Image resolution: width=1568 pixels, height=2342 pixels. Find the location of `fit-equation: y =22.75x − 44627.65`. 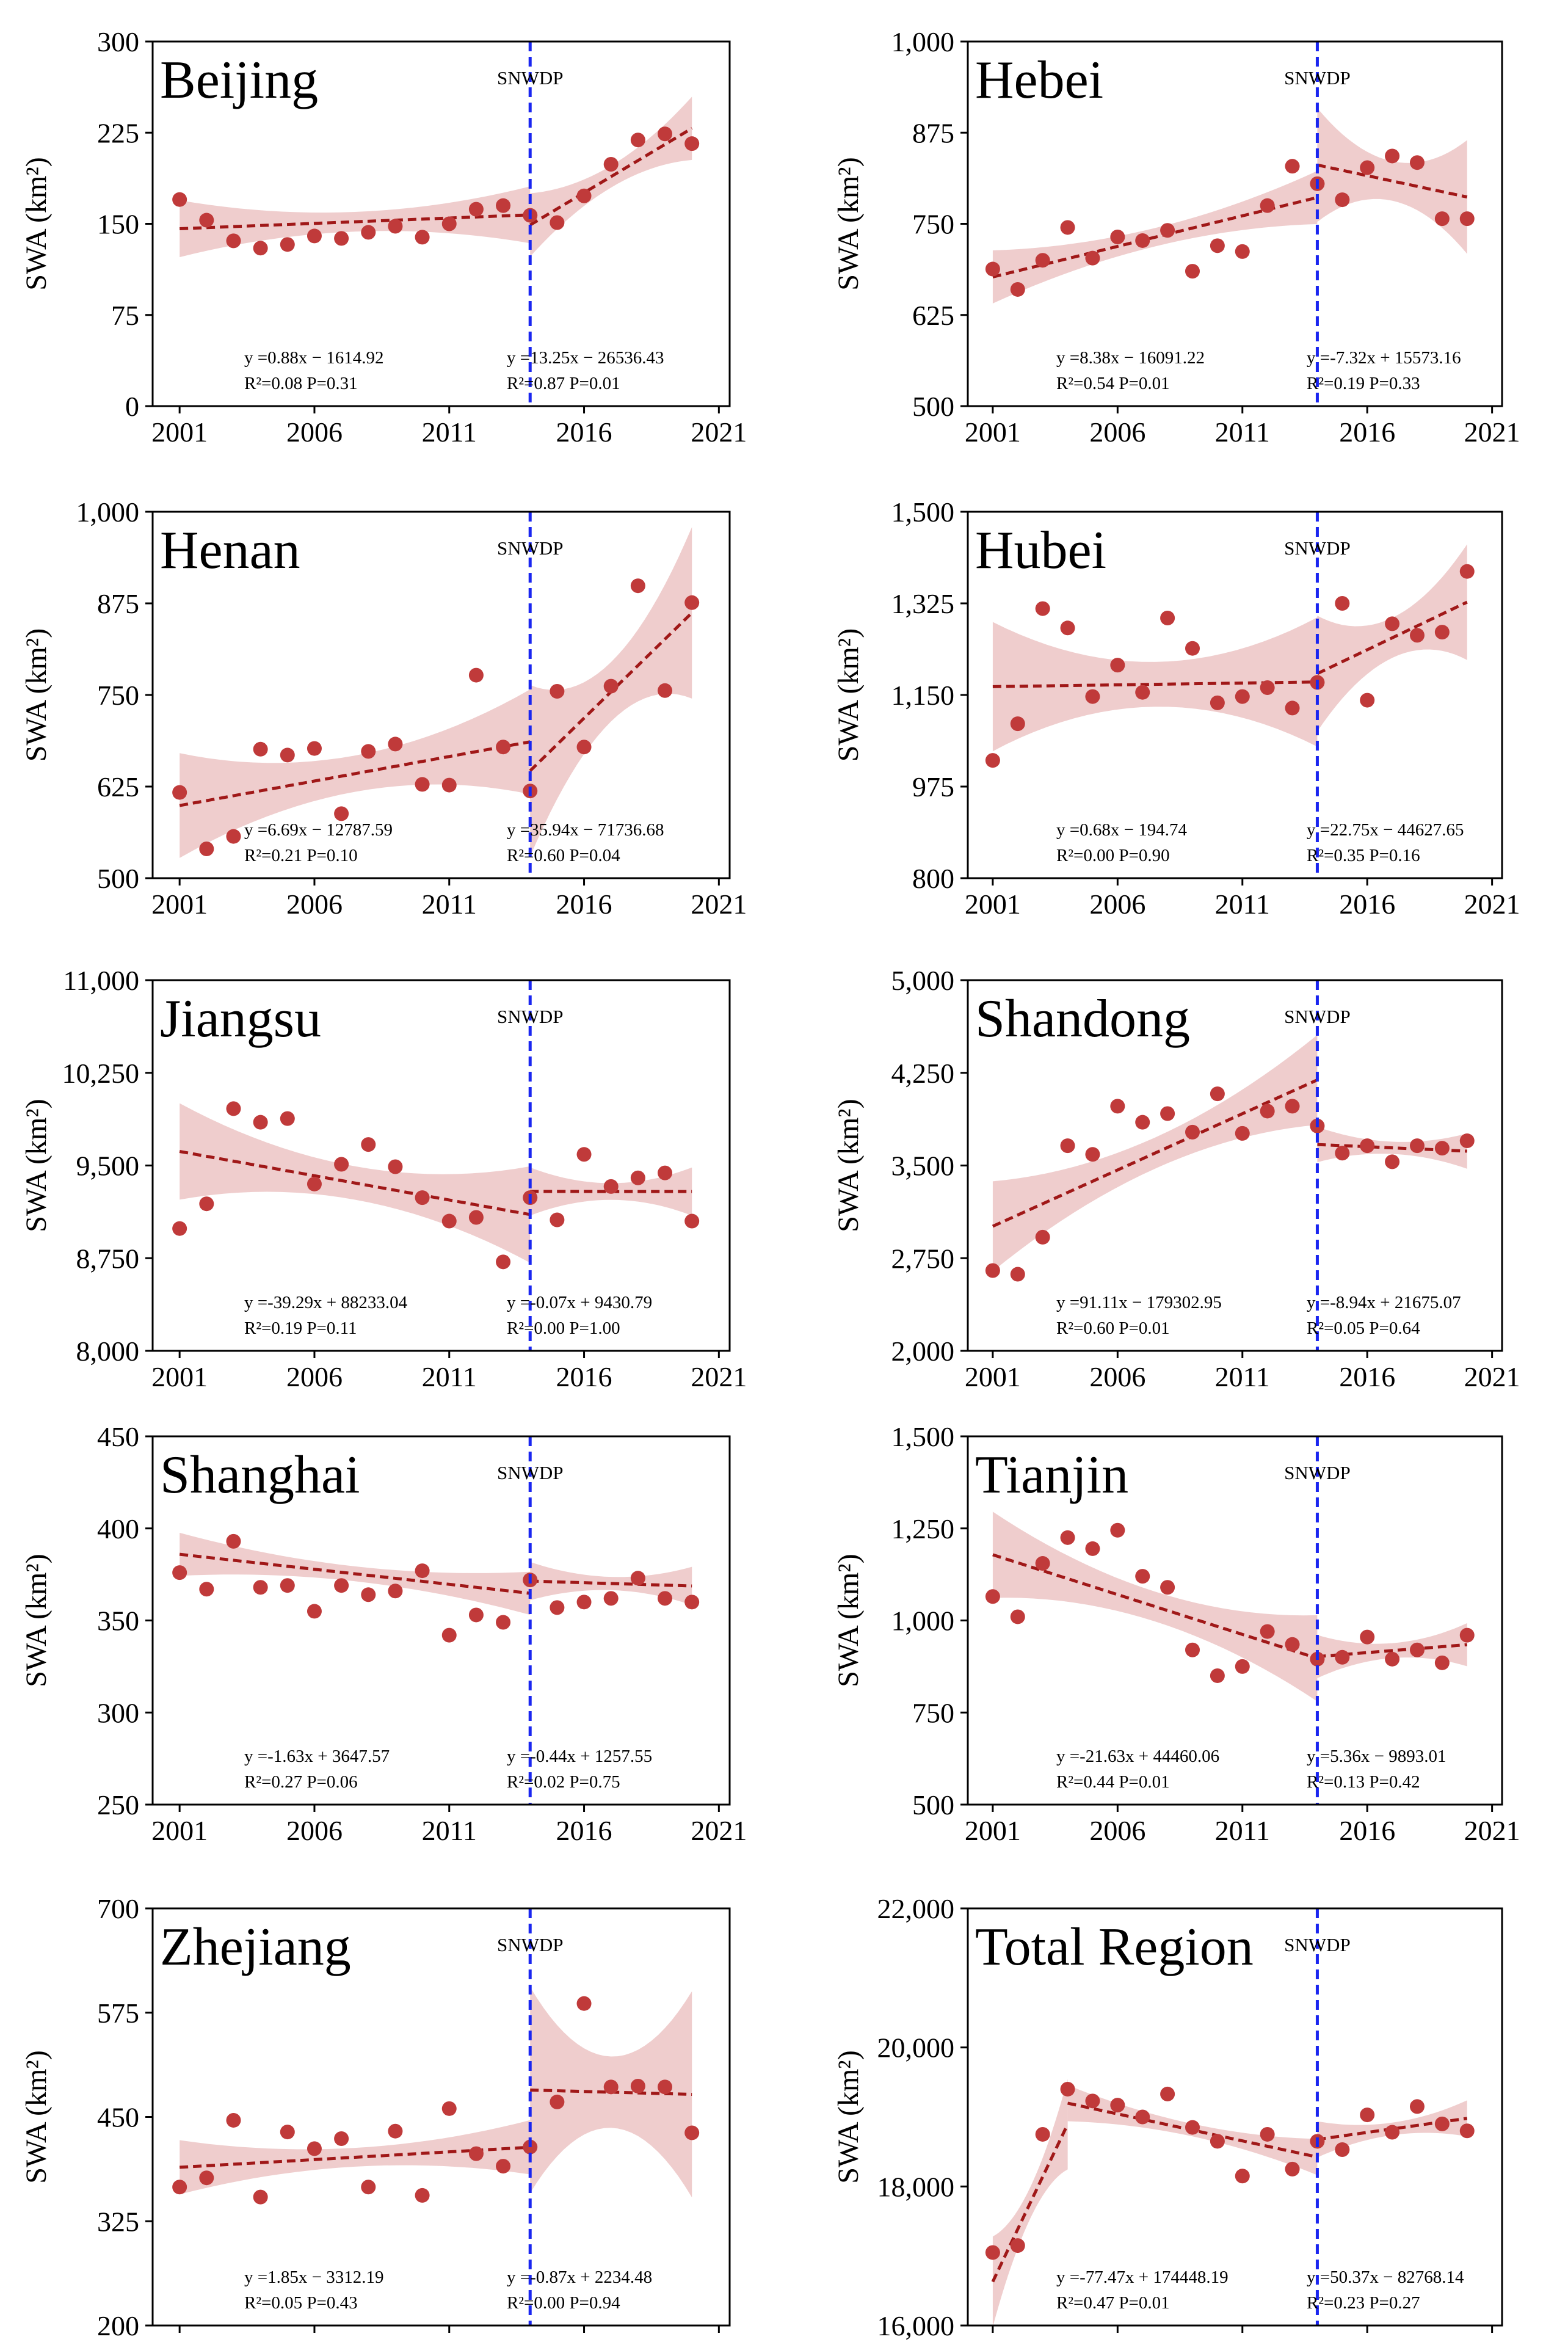

fit-equation: y =22.75x − 44627.65 is located at coordinates (1385, 830).